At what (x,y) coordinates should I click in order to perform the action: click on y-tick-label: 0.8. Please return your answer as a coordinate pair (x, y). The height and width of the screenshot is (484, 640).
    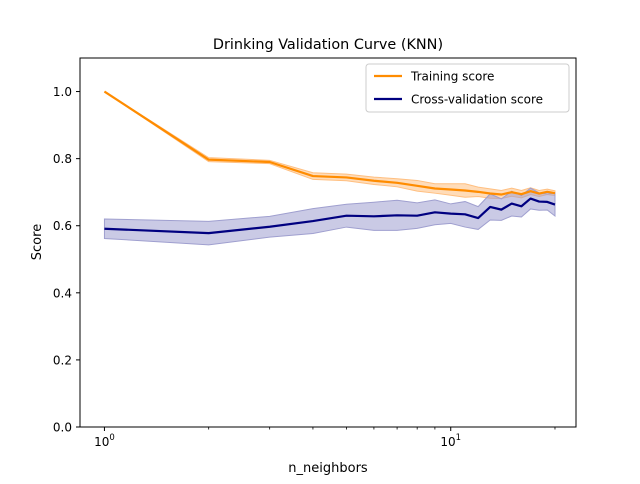
    Looking at the image, I should click on (62, 159).